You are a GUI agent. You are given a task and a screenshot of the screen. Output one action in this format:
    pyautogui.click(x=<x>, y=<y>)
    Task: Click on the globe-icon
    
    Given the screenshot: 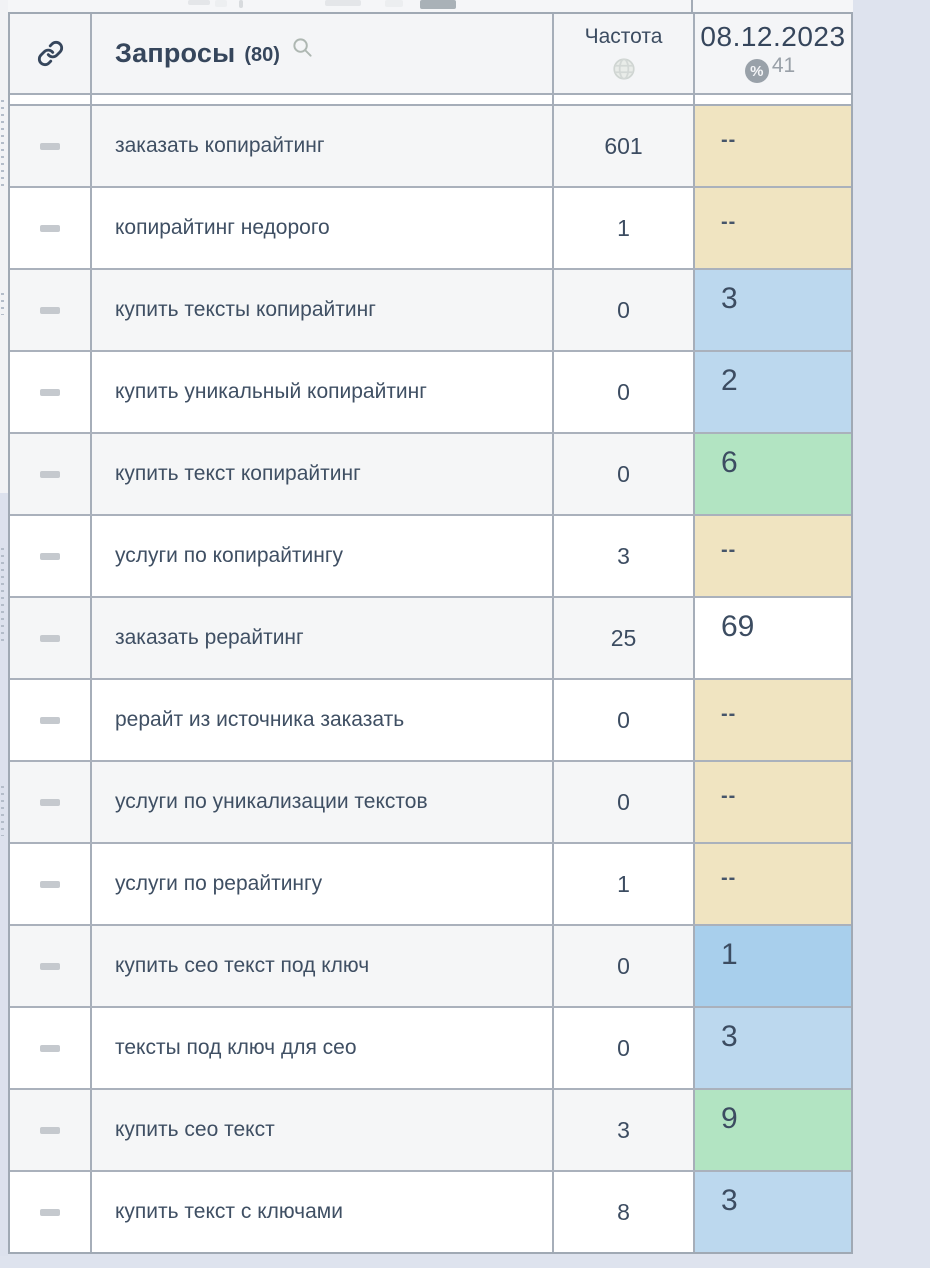 What is the action you would take?
    pyautogui.click(x=624, y=71)
    